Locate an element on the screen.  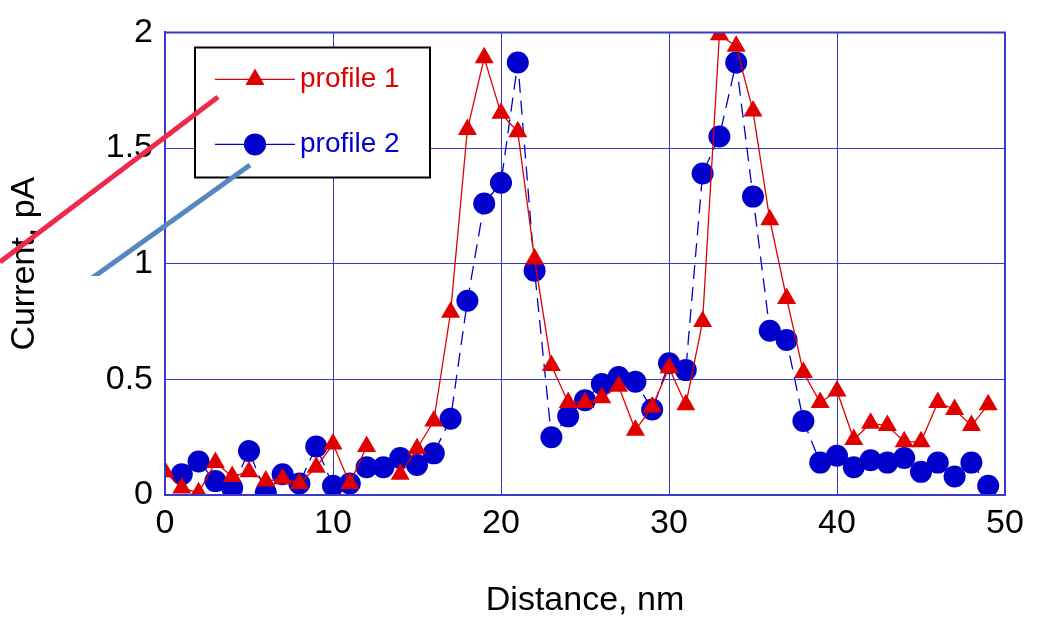
x-tick-label: 10 is located at coordinates (333, 520).